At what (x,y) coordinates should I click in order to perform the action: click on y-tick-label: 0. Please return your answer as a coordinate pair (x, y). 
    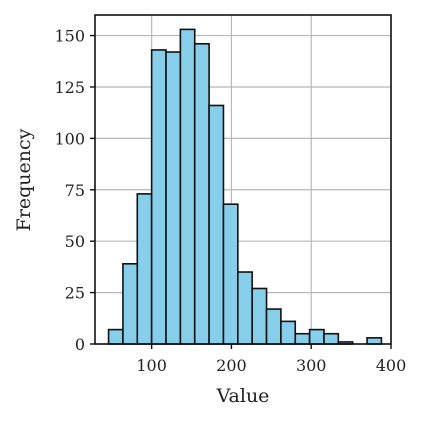
    Looking at the image, I should click on (80, 344).